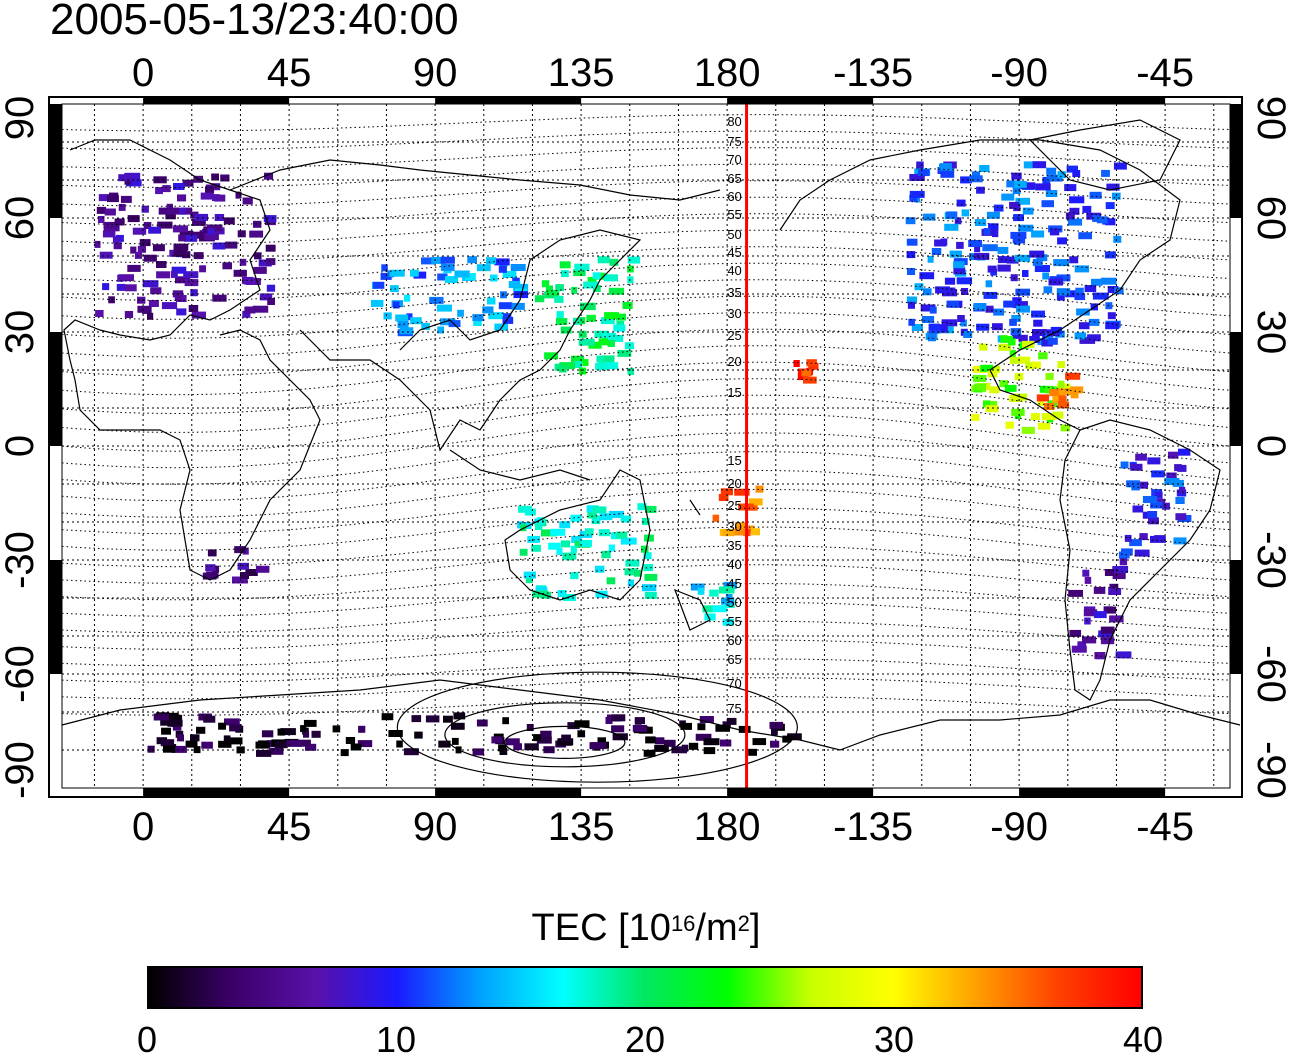 The image size is (1292, 1060). I want to click on lat-tick-label-left: 90, so click(21, 118).